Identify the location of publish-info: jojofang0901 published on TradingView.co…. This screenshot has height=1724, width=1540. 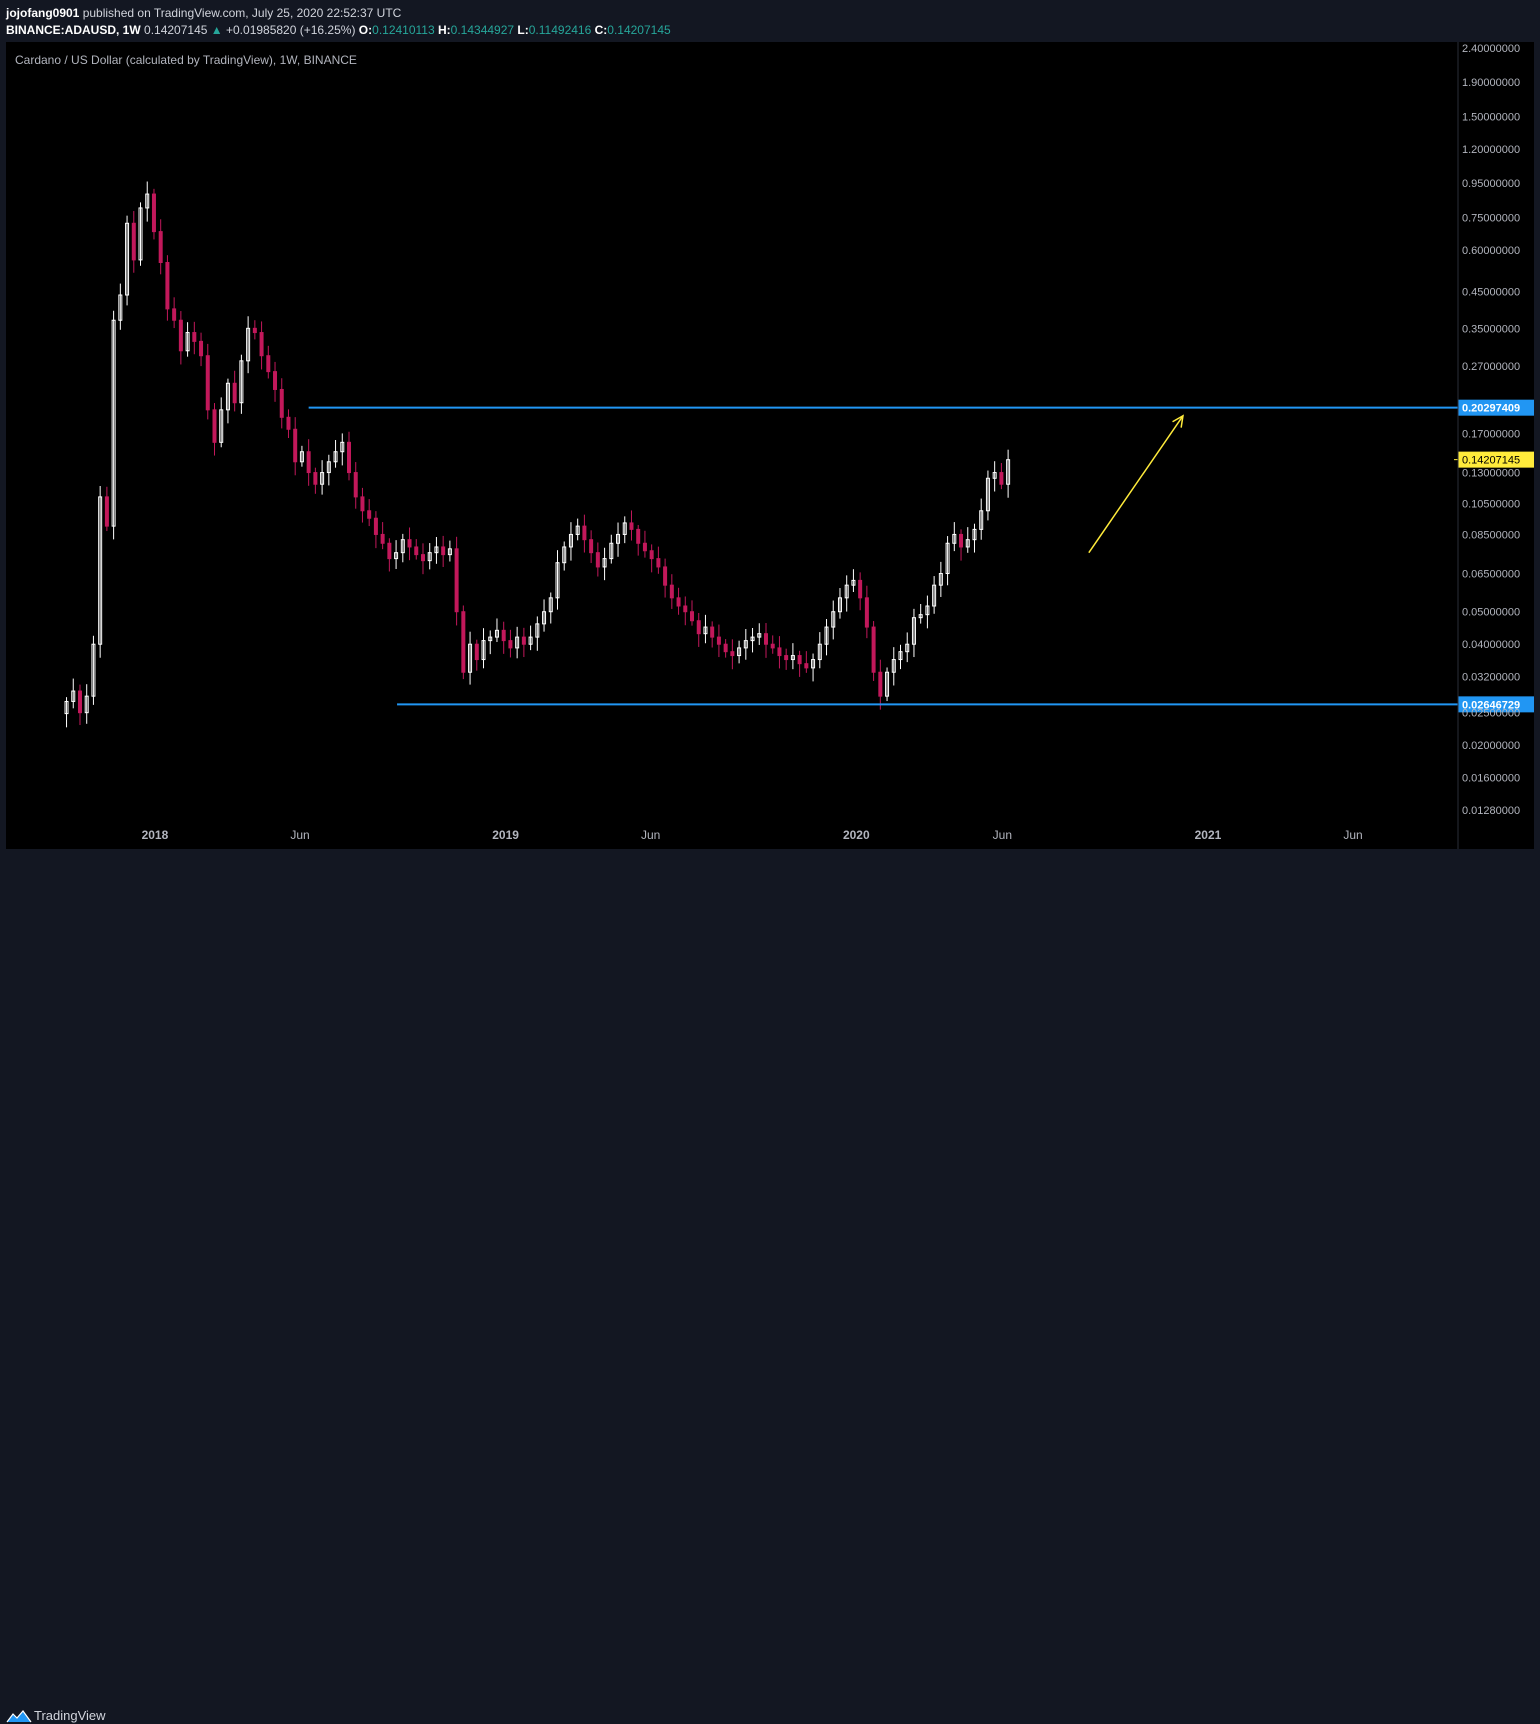
(203, 13).